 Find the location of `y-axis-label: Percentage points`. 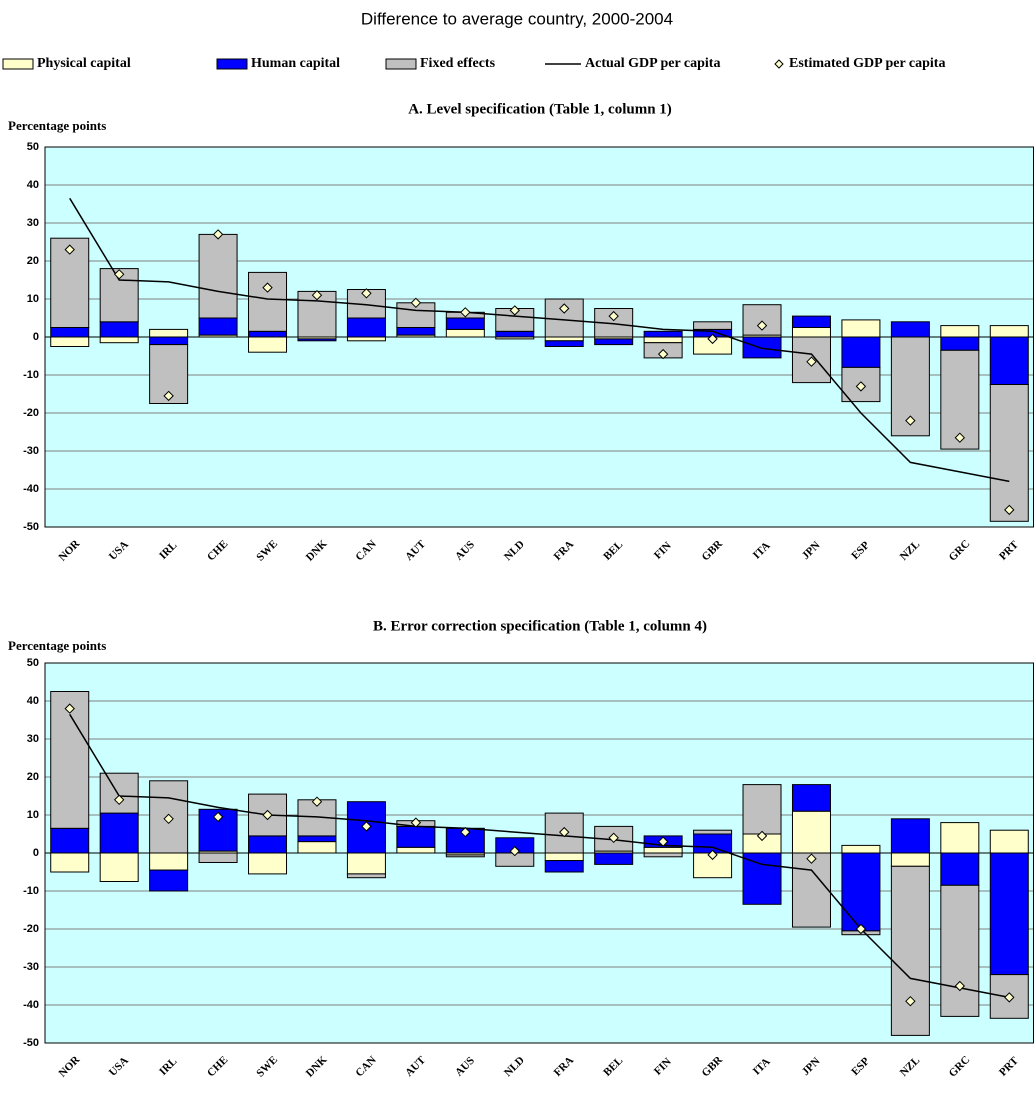

y-axis-label: Percentage points is located at coordinates (57, 125).